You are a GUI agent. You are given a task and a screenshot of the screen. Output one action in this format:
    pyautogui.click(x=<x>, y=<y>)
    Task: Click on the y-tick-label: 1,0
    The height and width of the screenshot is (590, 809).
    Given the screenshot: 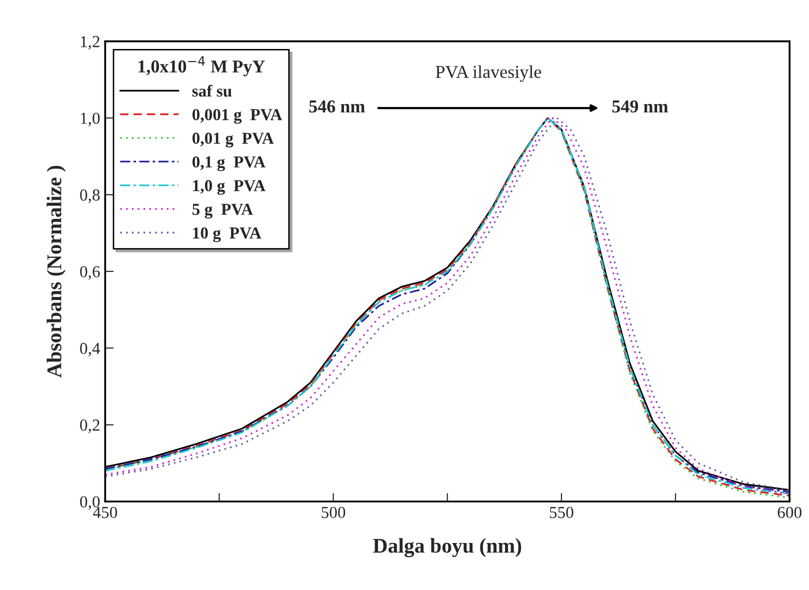 What is the action you would take?
    pyautogui.click(x=90, y=119)
    